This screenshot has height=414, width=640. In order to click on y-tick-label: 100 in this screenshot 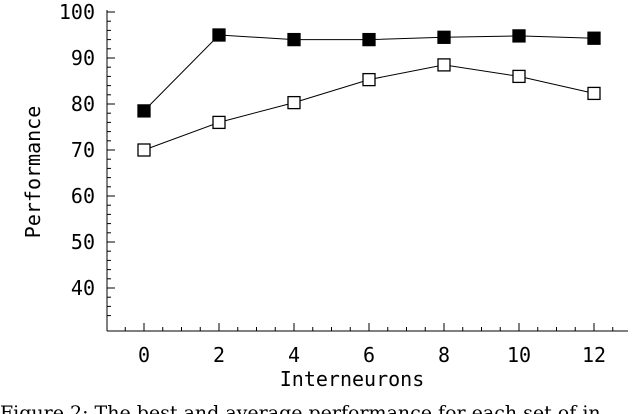, I will do `click(77, 12)`.